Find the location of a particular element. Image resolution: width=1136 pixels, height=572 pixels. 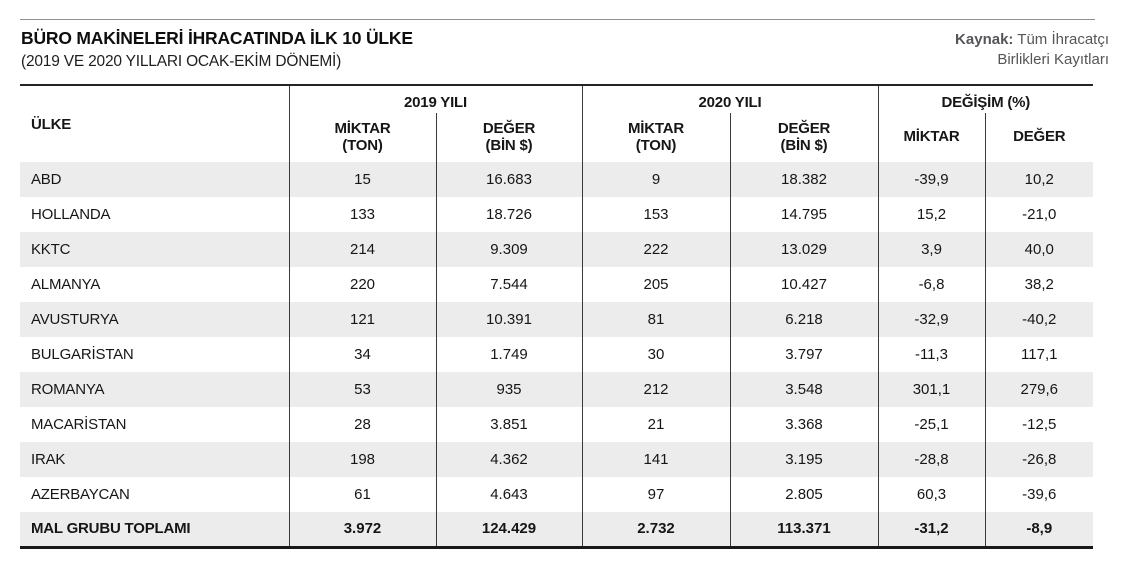

table-row: BULGARİSTAN 34 1.749 30 3.797 -11,3 117,1 is located at coordinates (557, 354).